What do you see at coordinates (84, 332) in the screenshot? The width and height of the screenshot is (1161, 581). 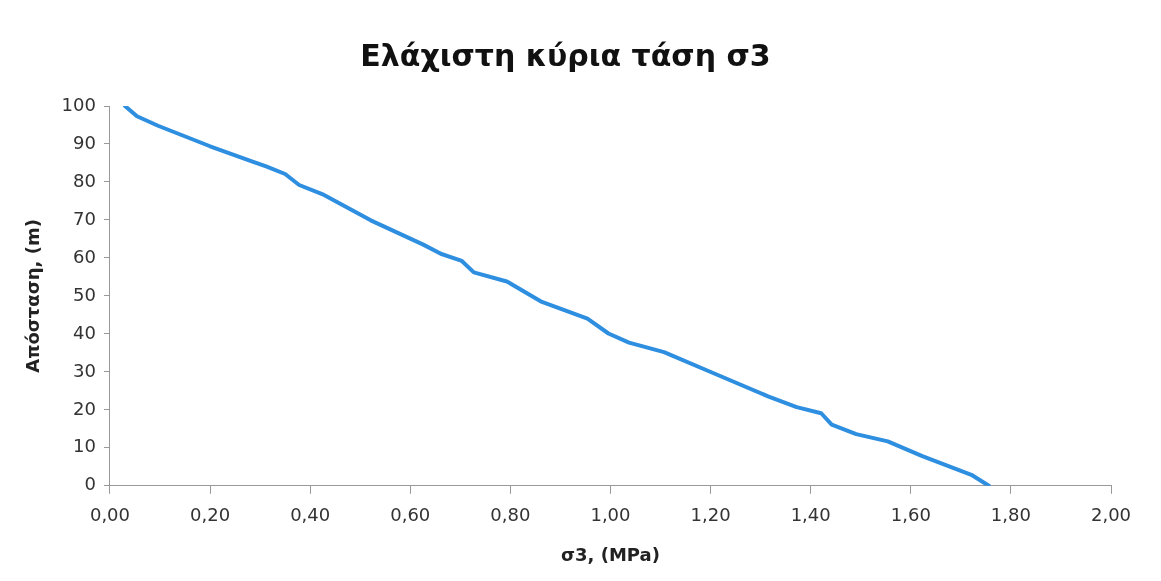 I see `y-tick-label: 40` at bounding box center [84, 332].